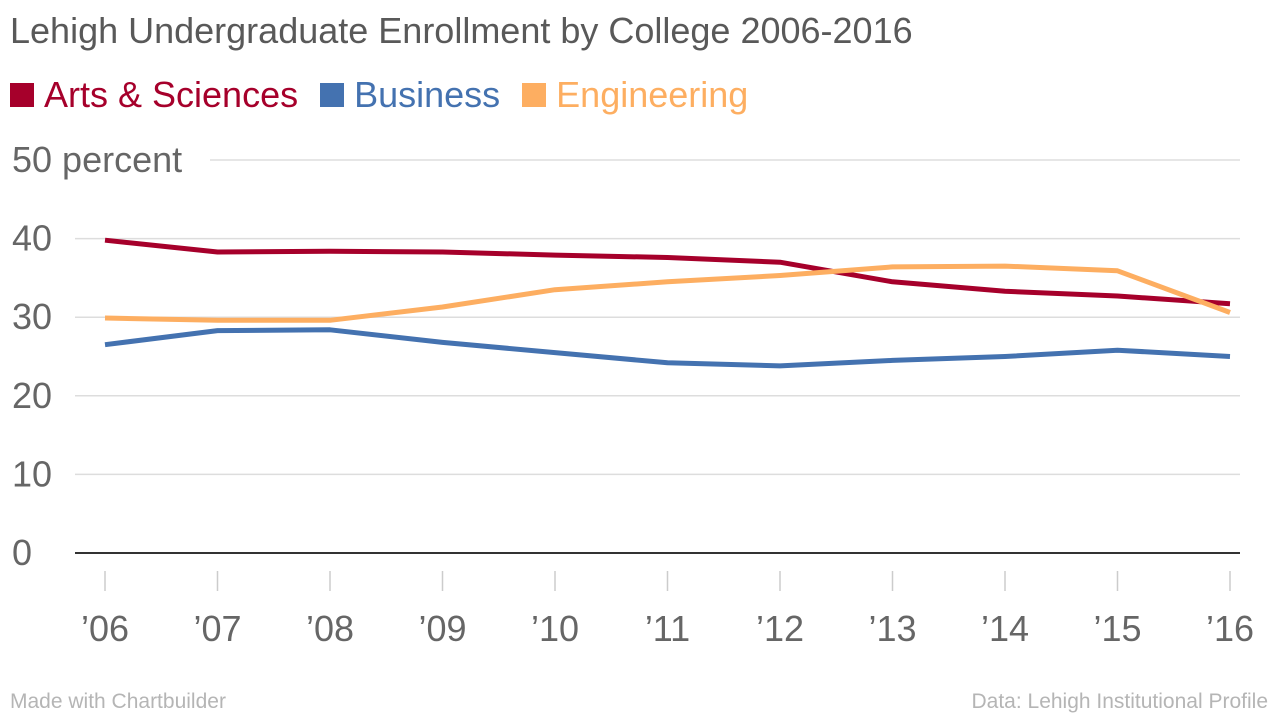  I want to click on x-tick-label: ’06, so click(105, 628).